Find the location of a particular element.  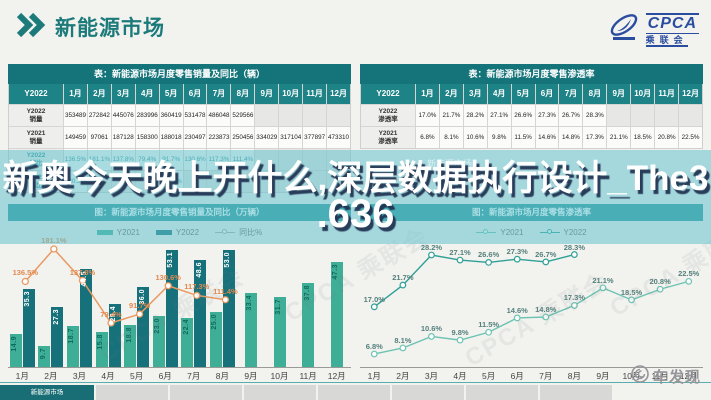

value-cell: 187128 is located at coordinates (123, 137).